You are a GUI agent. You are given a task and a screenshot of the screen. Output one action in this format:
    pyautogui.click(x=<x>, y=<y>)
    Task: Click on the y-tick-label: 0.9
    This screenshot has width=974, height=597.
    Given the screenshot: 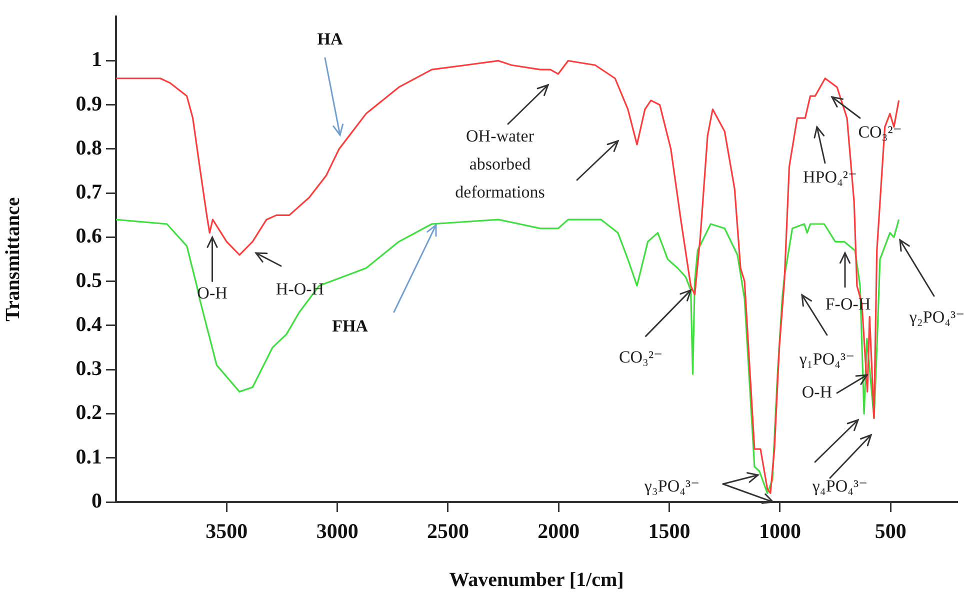 What is the action you would take?
    pyautogui.click(x=89, y=103)
    